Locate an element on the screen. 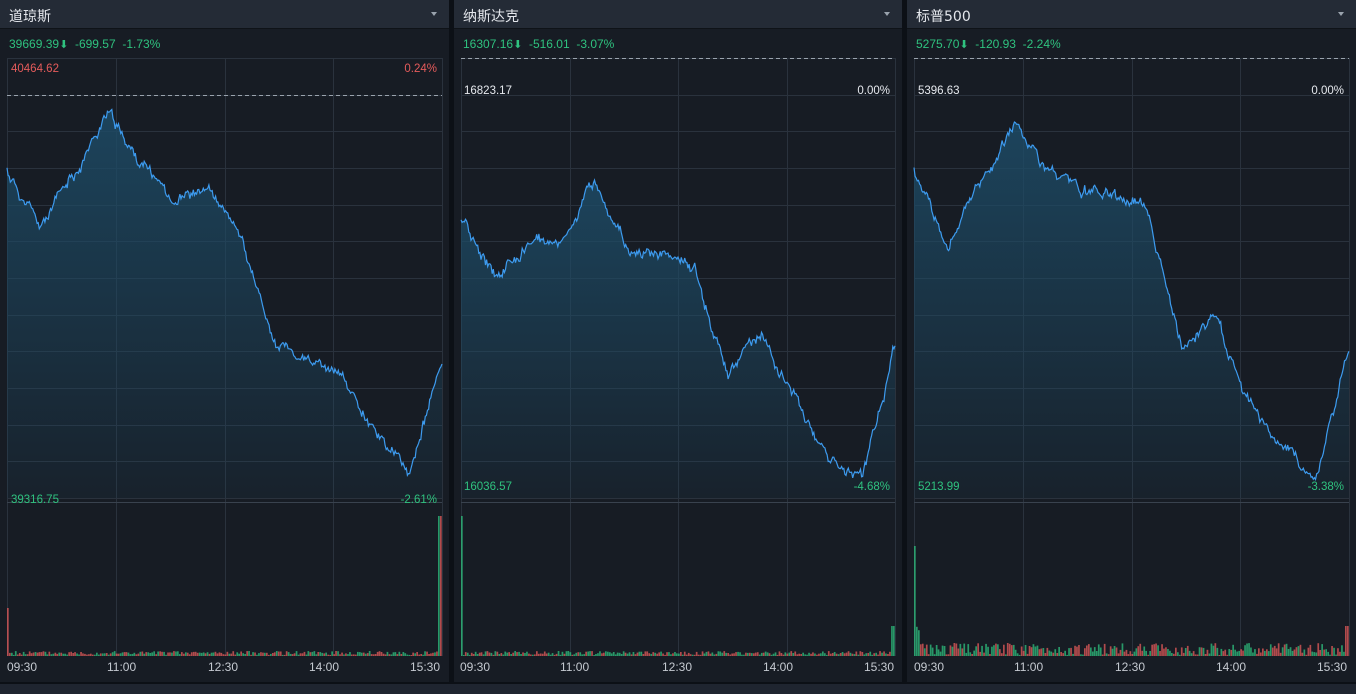 This screenshot has width=1356, height=694. panel-title: 纳斯达克 is located at coordinates (491, 17).